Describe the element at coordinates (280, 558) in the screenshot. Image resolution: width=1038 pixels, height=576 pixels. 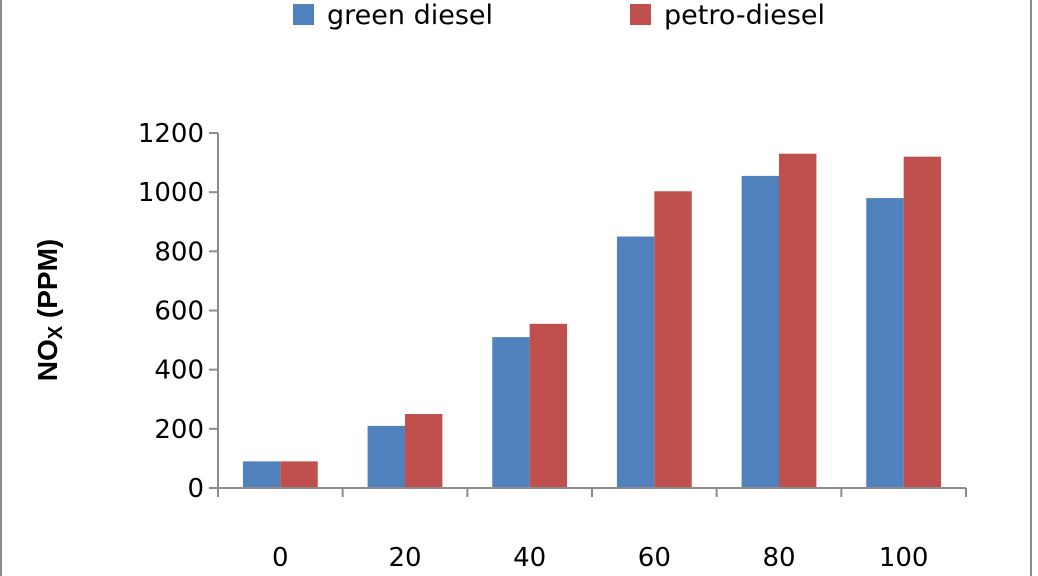
I see `x-tick-label: 0` at that location.